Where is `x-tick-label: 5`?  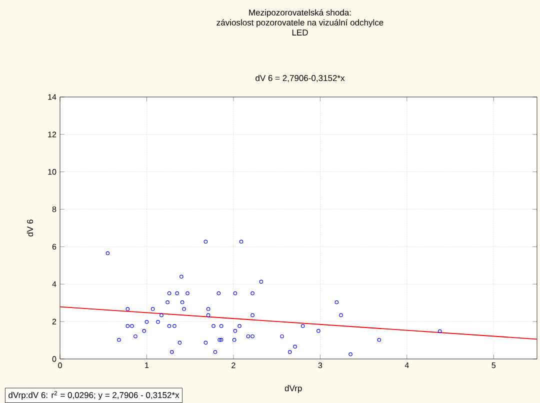
x-tick-label: 5 is located at coordinates (494, 365).